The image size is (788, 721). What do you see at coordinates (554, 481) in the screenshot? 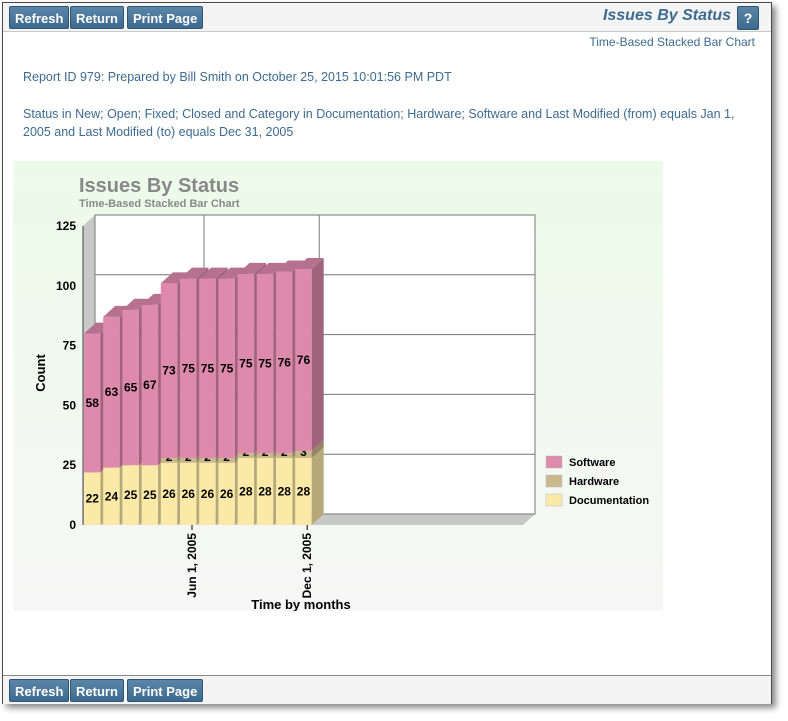
I see `legend-swatch-hardware` at bounding box center [554, 481].